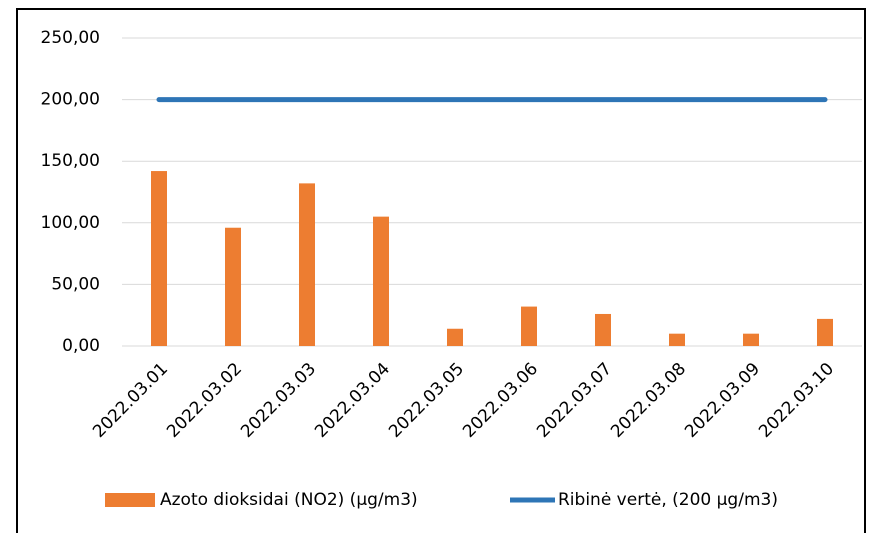  What do you see at coordinates (668, 500) in the screenshot?
I see `legend-label: Ribinė vertė, (200 µg/m3)` at bounding box center [668, 500].